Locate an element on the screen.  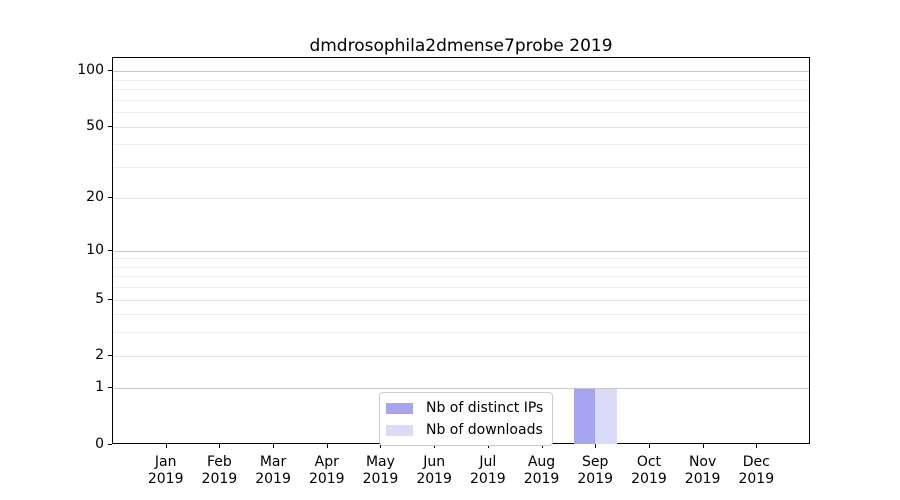
x-tick-label: Apr 2019 is located at coordinates (327, 471).